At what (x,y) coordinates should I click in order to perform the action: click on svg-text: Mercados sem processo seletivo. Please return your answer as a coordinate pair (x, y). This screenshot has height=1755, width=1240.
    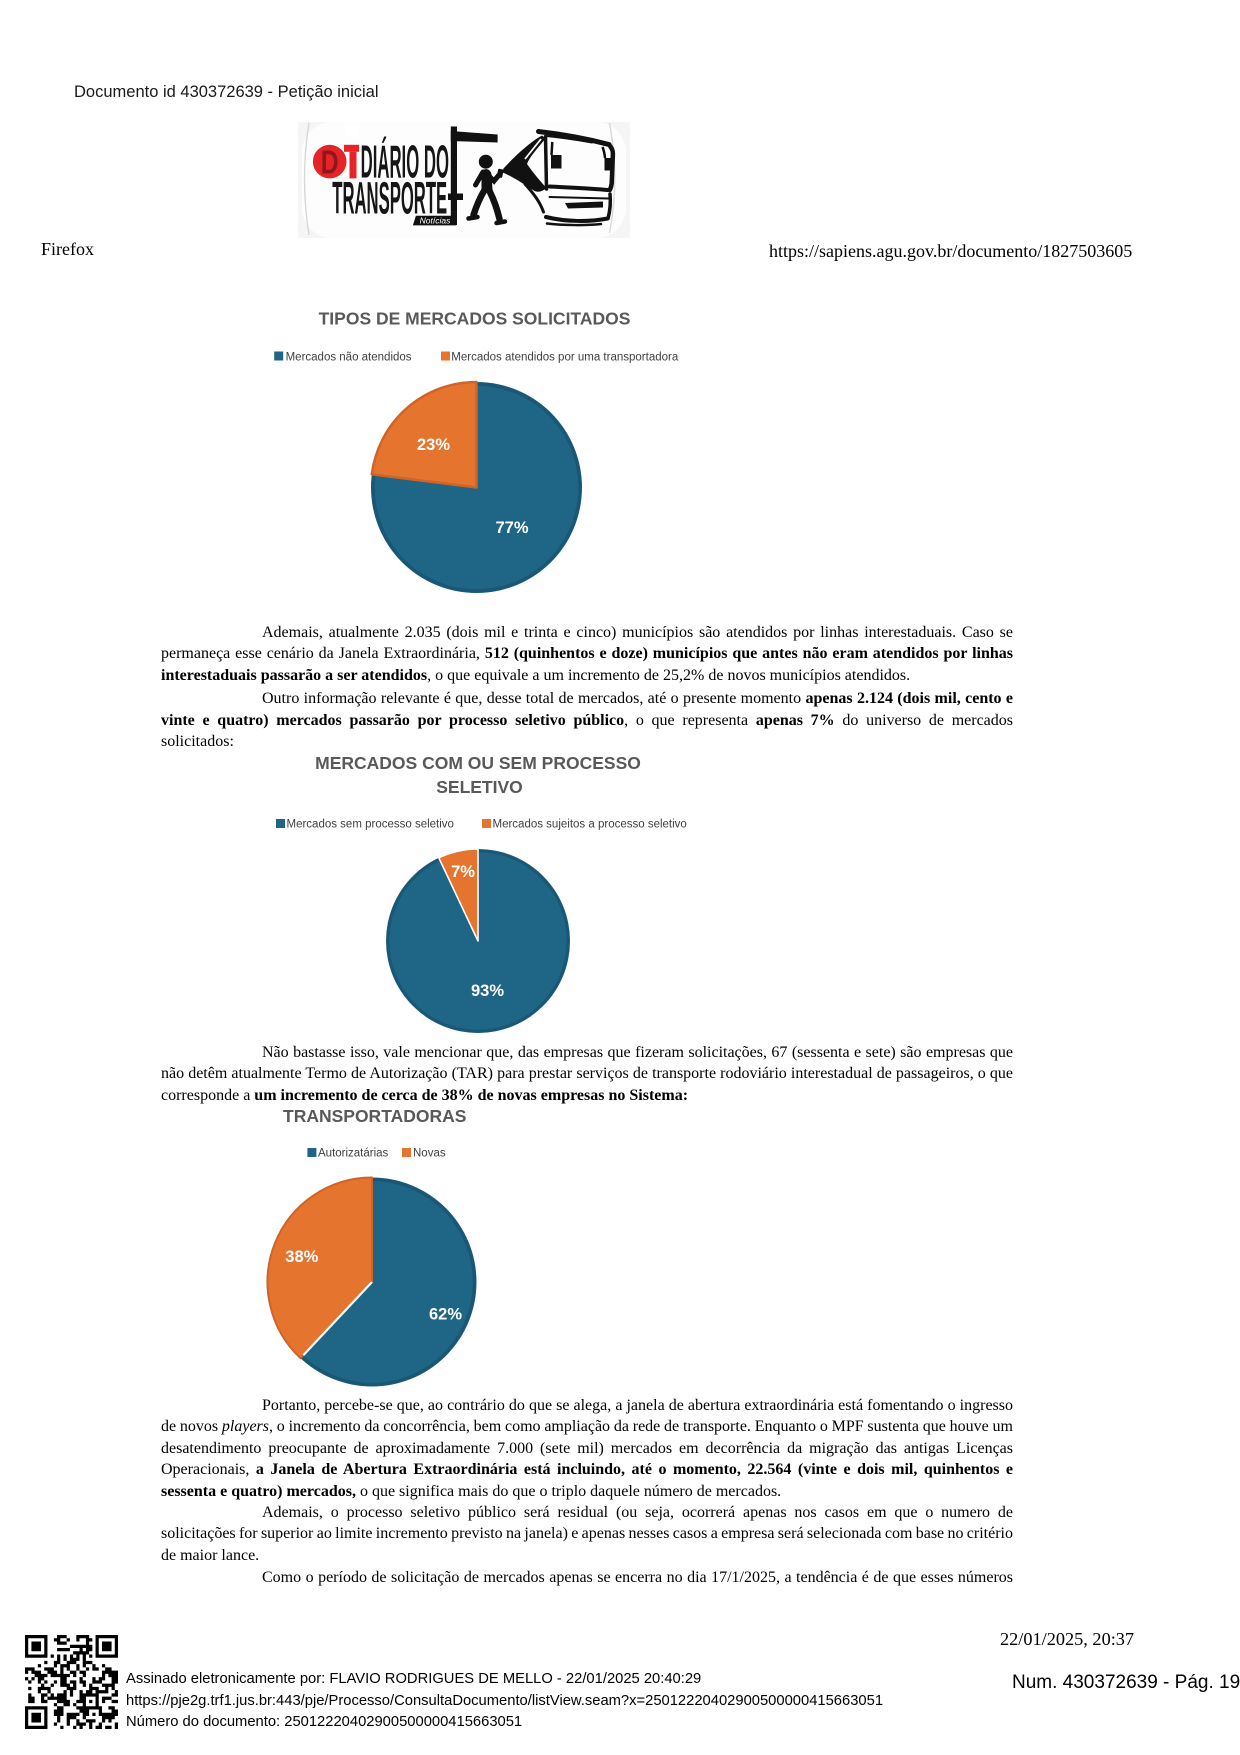
    Looking at the image, I should click on (370, 824).